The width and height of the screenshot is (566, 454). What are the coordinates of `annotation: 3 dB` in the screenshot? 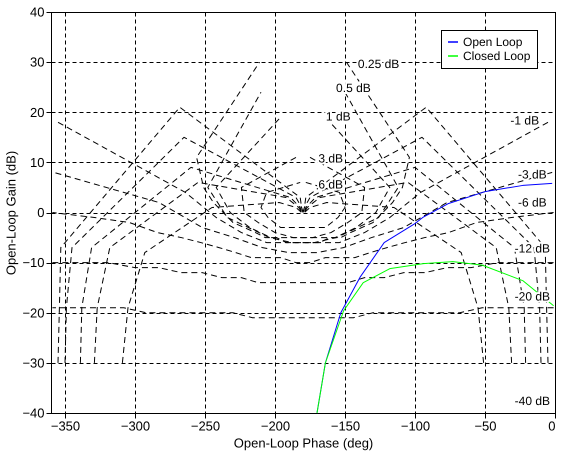 It's located at (331, 158).